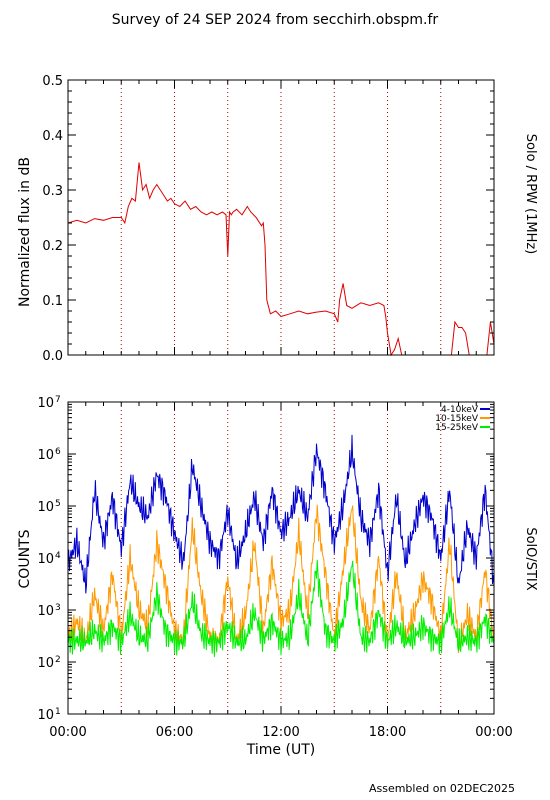  I want to click on rpw-instrument-label: Solo / RPW (1MHz), so click(530, 194).